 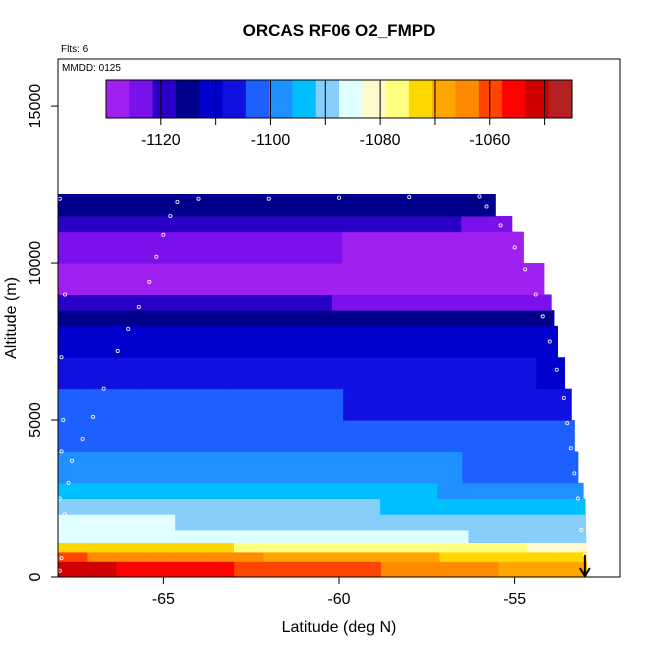 I want to click on y-tick-label: 0, so click(x=35, y=576).